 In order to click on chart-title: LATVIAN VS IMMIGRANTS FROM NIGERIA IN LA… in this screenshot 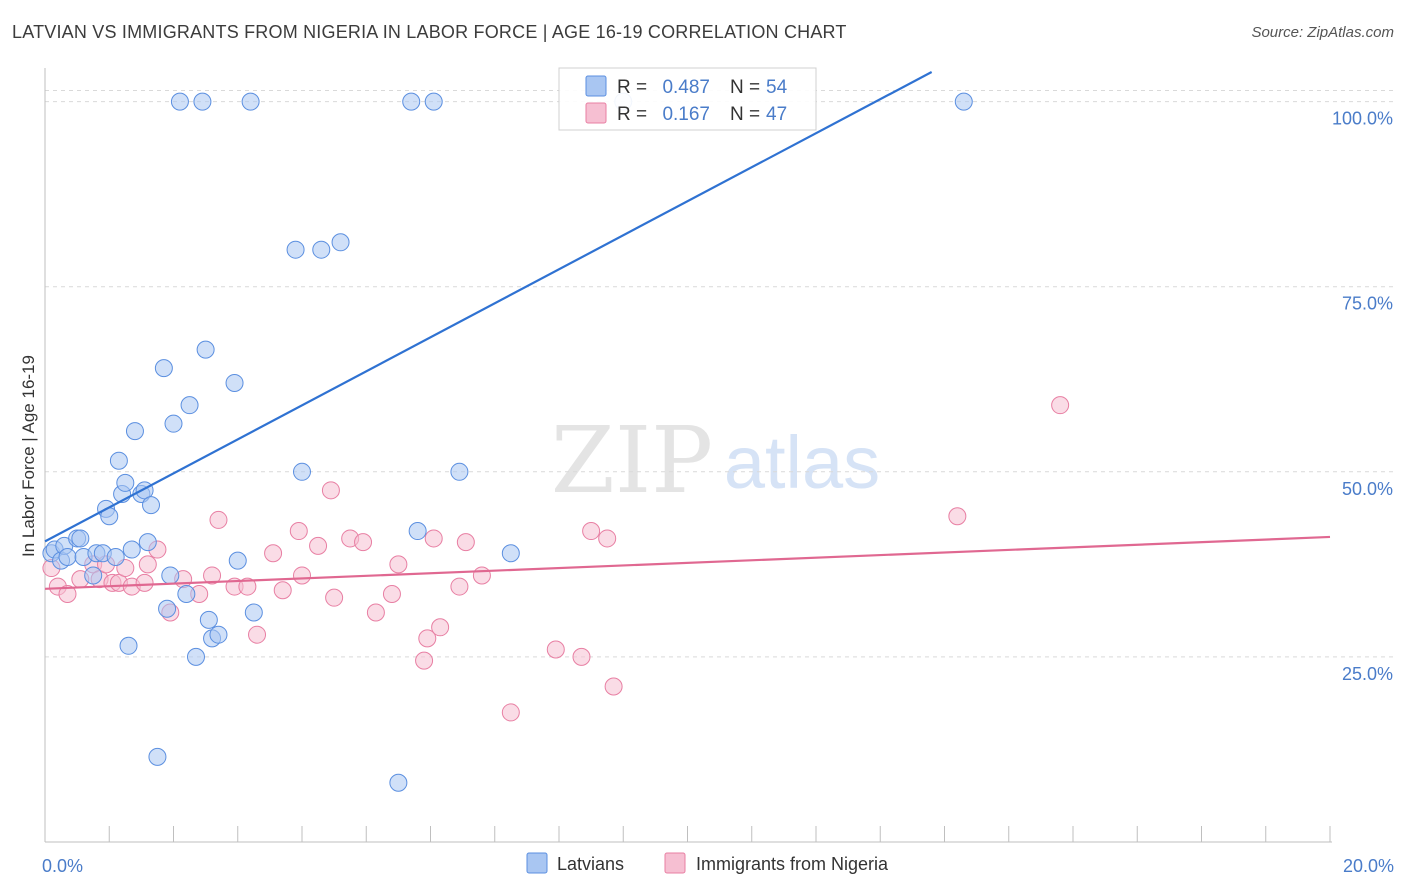, I will do `click(429, 32)`.